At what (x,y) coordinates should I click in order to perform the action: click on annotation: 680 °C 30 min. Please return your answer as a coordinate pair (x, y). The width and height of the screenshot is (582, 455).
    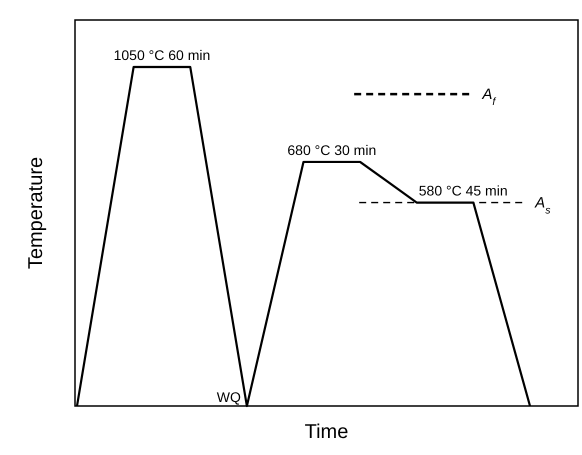
    Looking at the image, I should click on (331, 150).